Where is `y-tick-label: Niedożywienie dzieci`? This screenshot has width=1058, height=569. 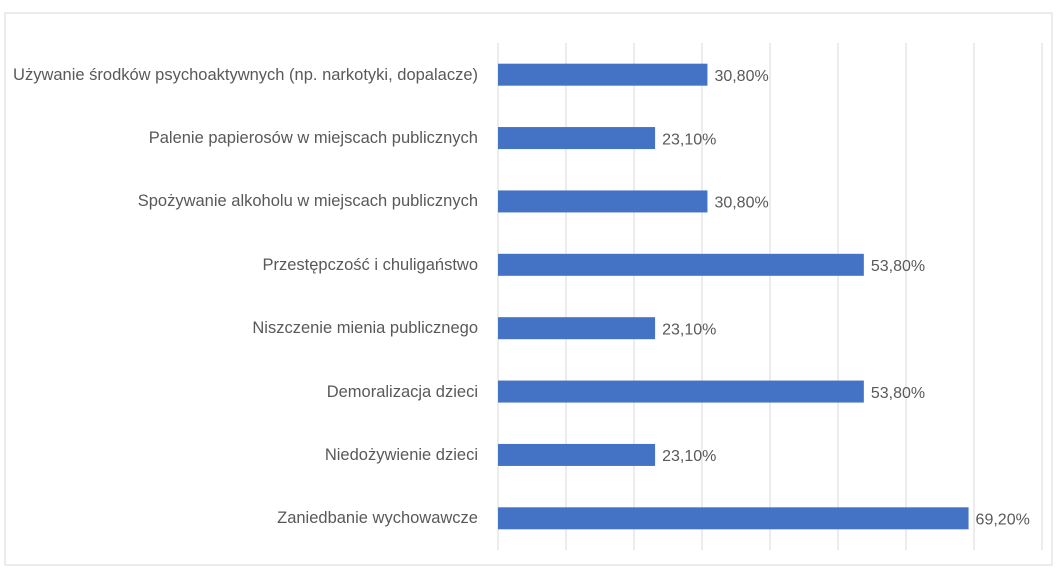
y-tick-label: Niedożywienie dzieci is located at coordinates (401, 454).